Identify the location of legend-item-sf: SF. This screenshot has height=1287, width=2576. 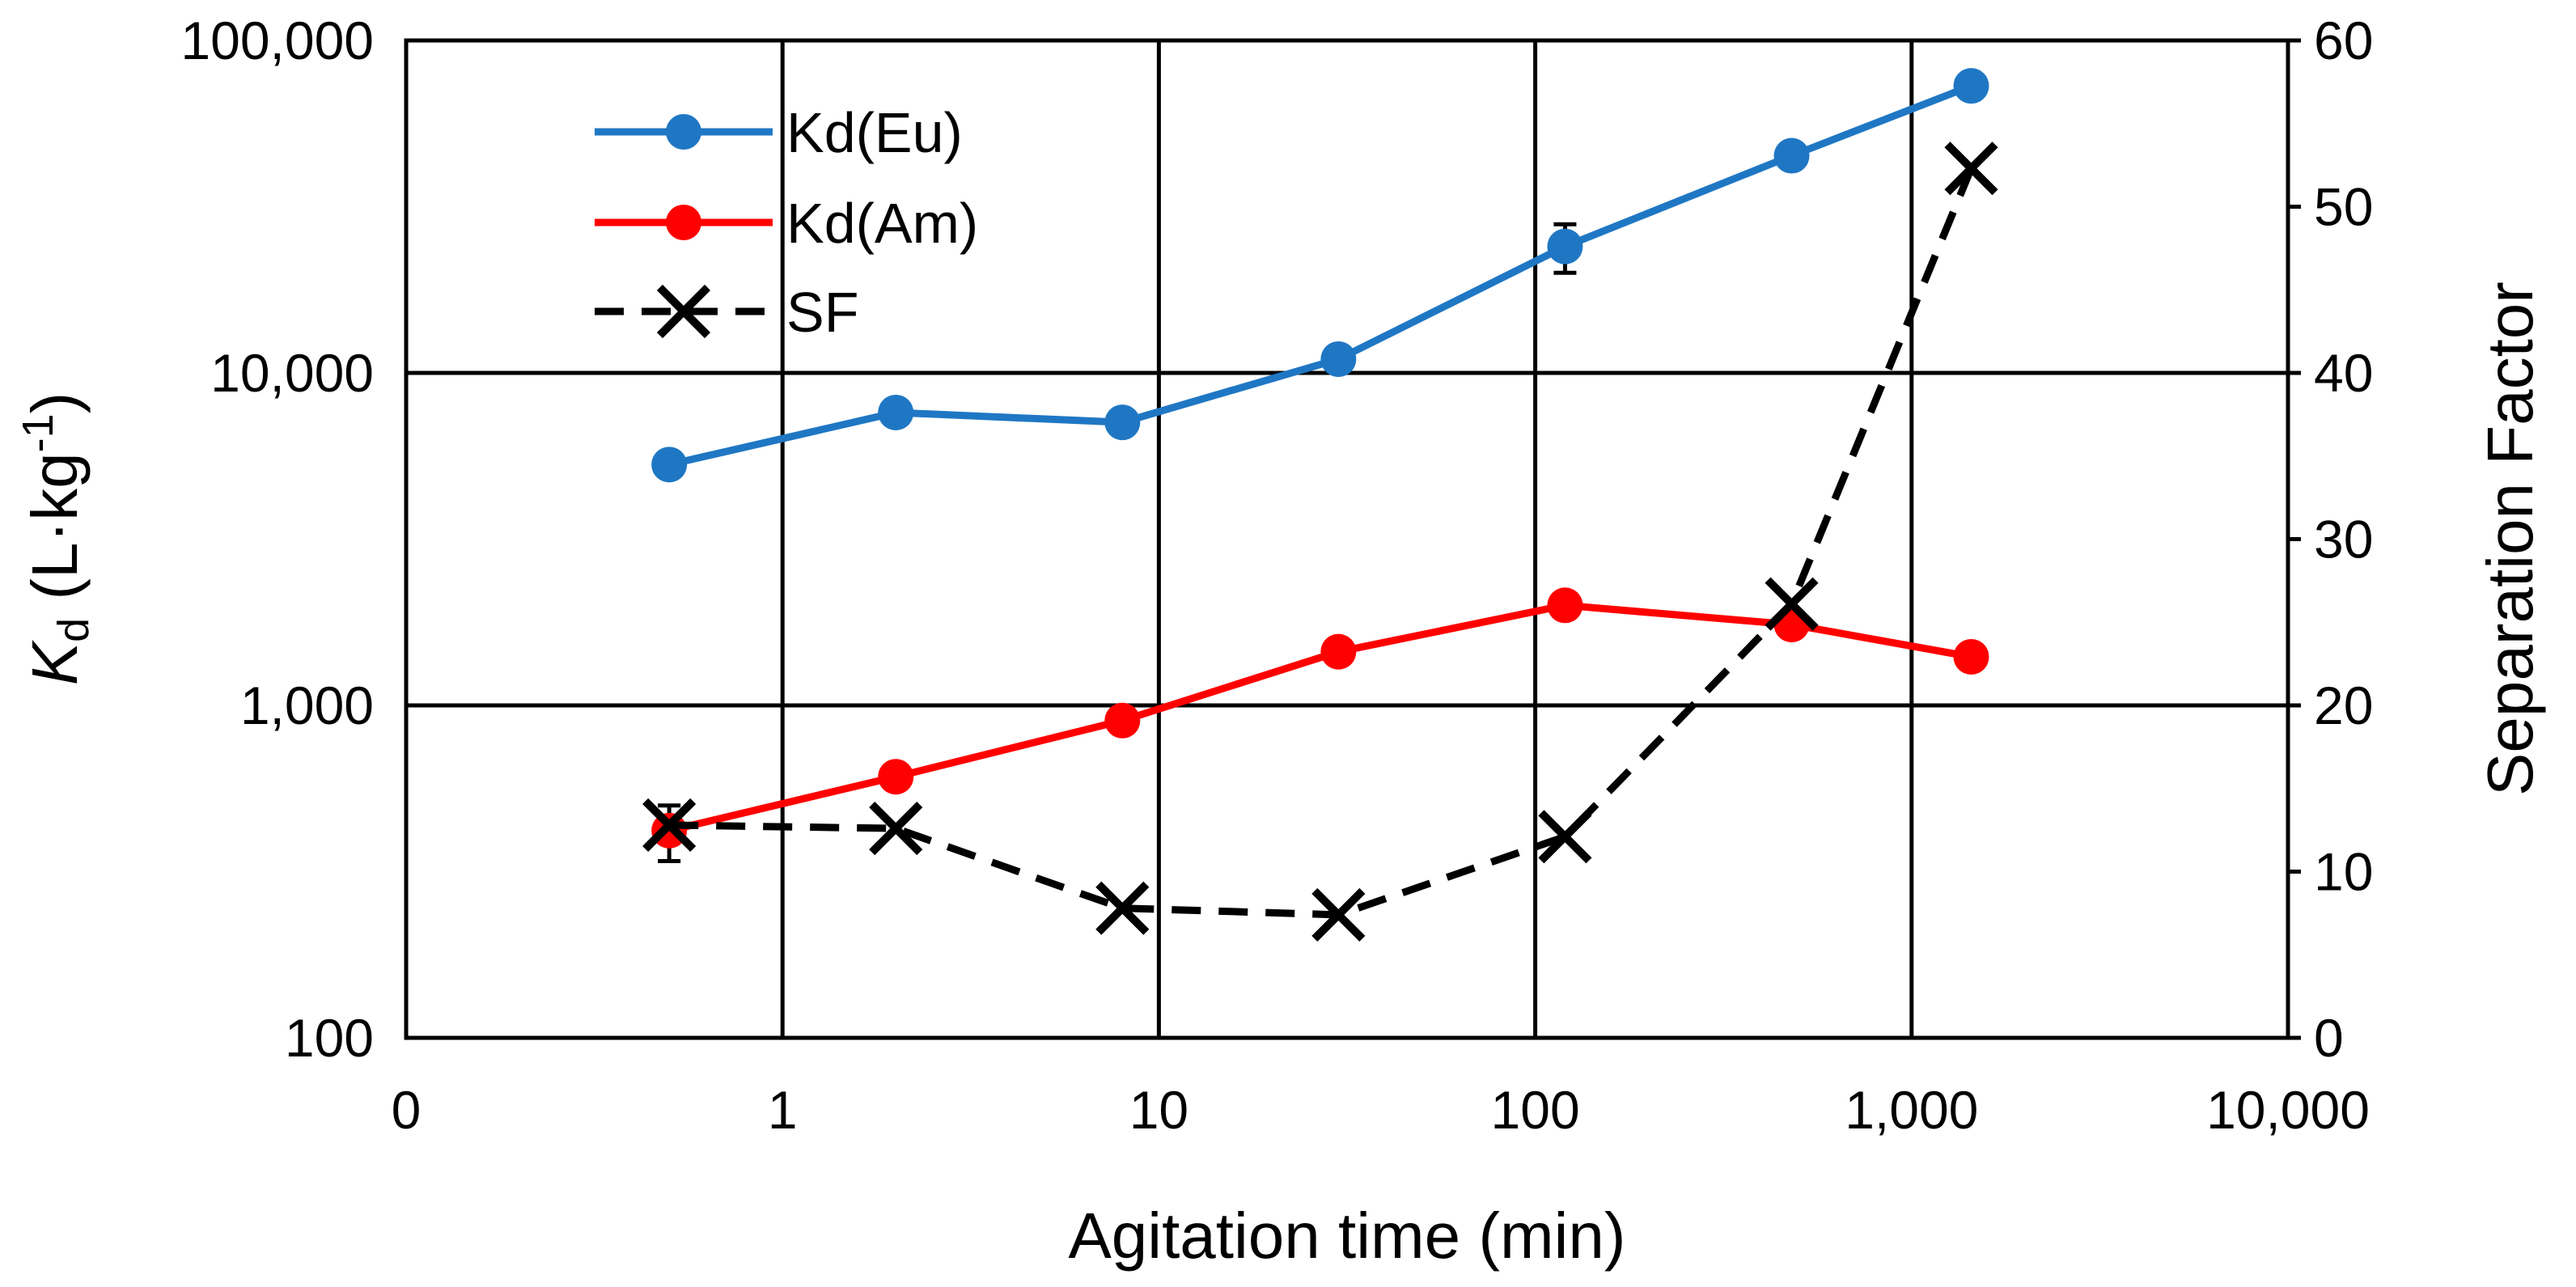
(726, 312).